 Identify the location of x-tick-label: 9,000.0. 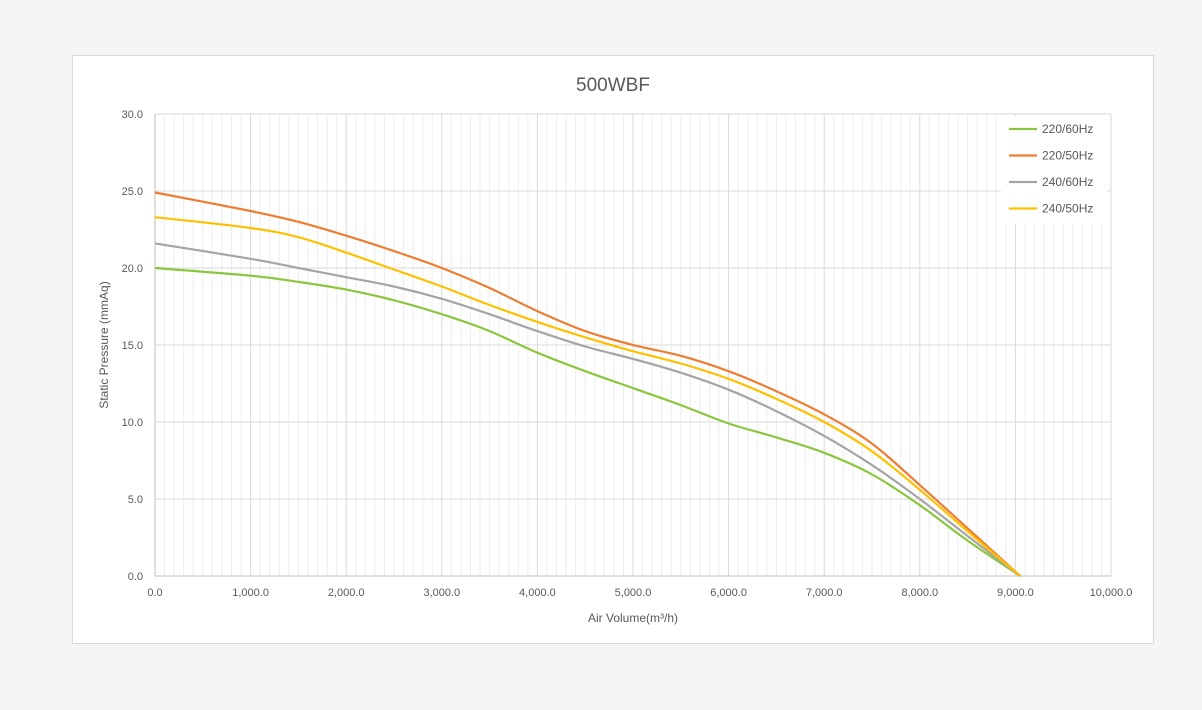
(1015, 593).